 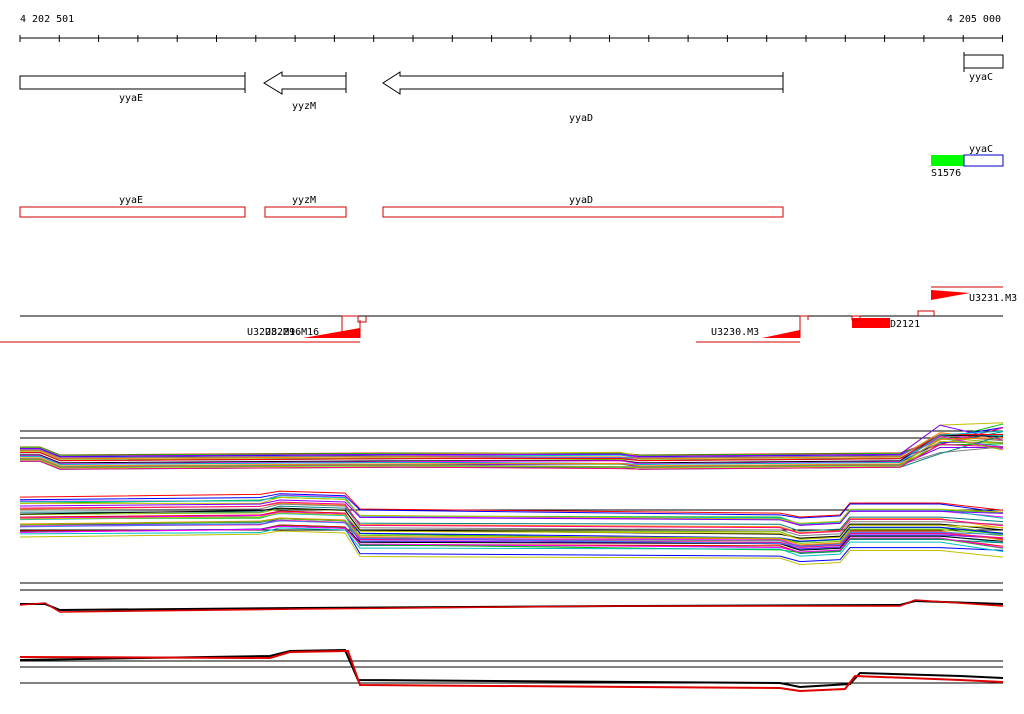 I want to click on feature-label: U3231.M3, so click(x=993, y=298).